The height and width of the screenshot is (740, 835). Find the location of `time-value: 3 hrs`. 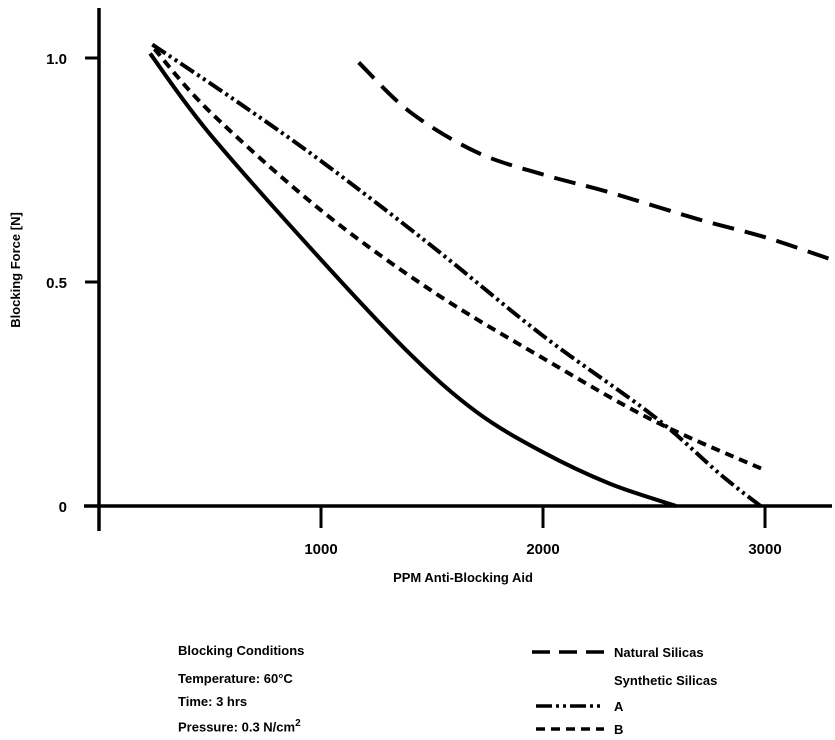

time-value: 3 hrs is located at coordinates (232, 701).